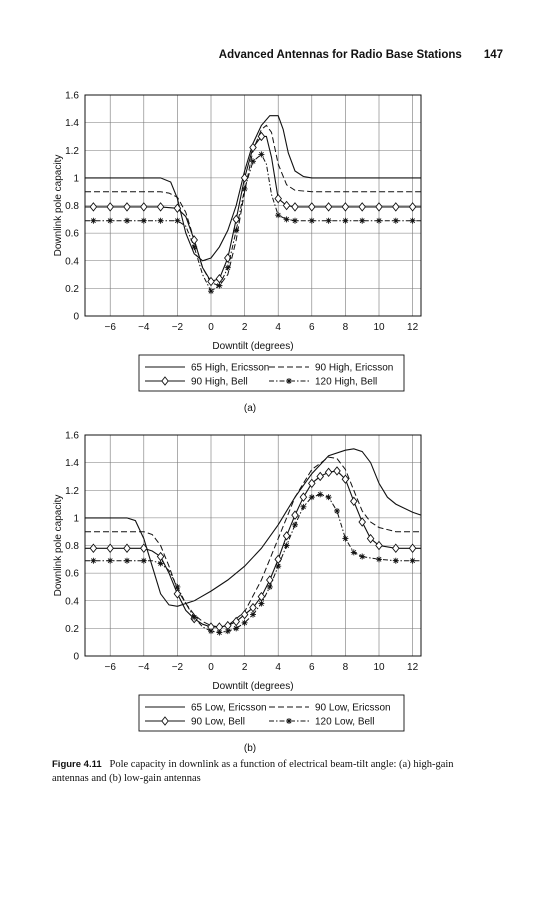  Describe the element at coordinates (110, 327) in the screenshot. I see `x-tick-label-a: −6` at that location.